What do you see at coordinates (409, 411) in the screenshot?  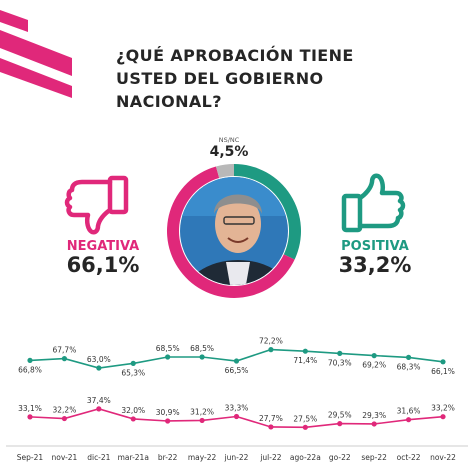 I see `trend-data-label: 31,6%` at bounding box center [409, 411].